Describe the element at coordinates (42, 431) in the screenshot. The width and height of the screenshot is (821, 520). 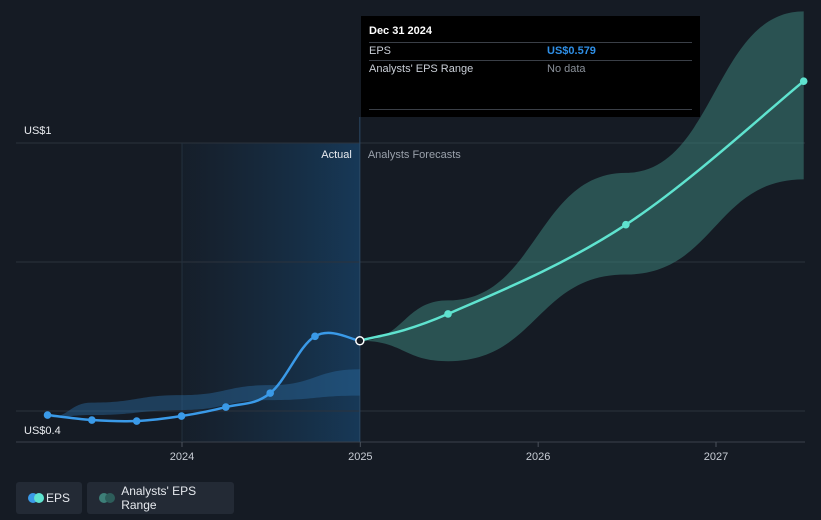
I see `y-tick-label: US$0.4` at that location.